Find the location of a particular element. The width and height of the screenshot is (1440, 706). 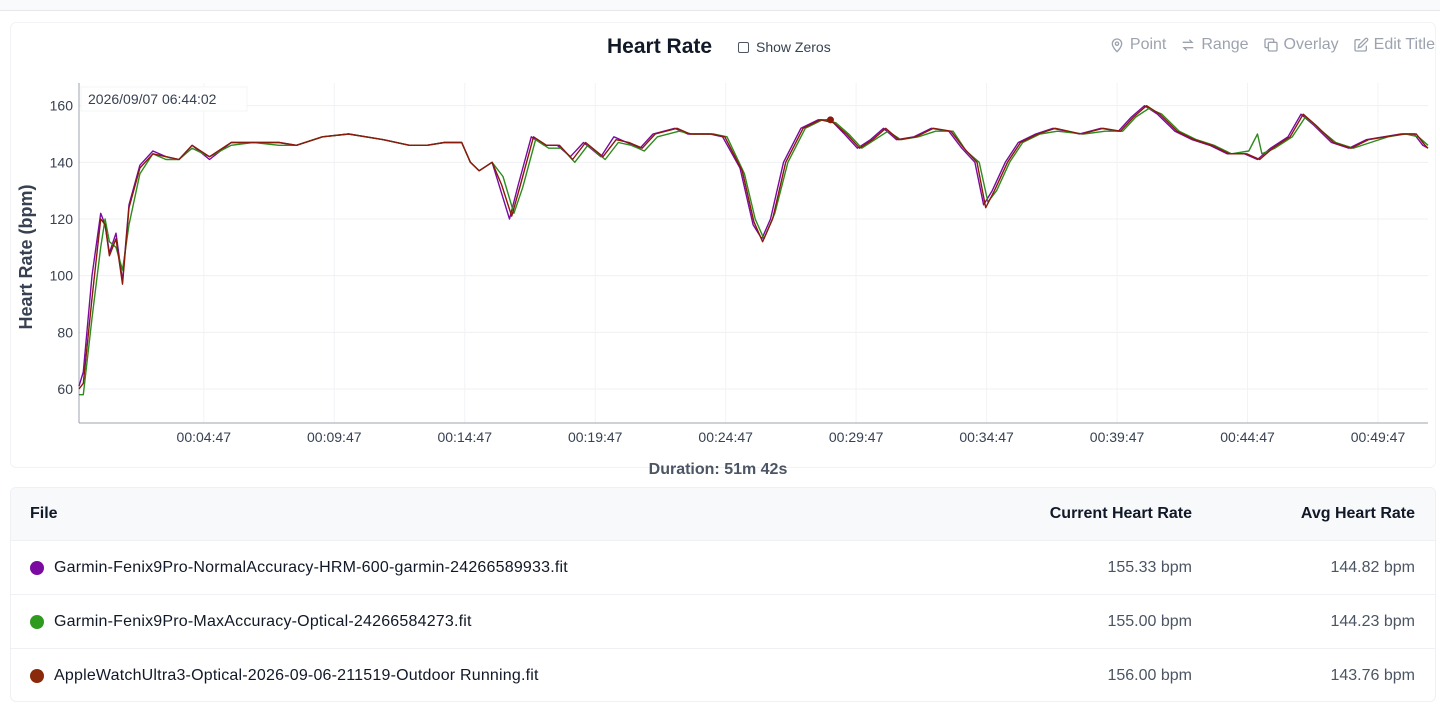

y-tick-label: 60 is located at coordinates (65, 389).